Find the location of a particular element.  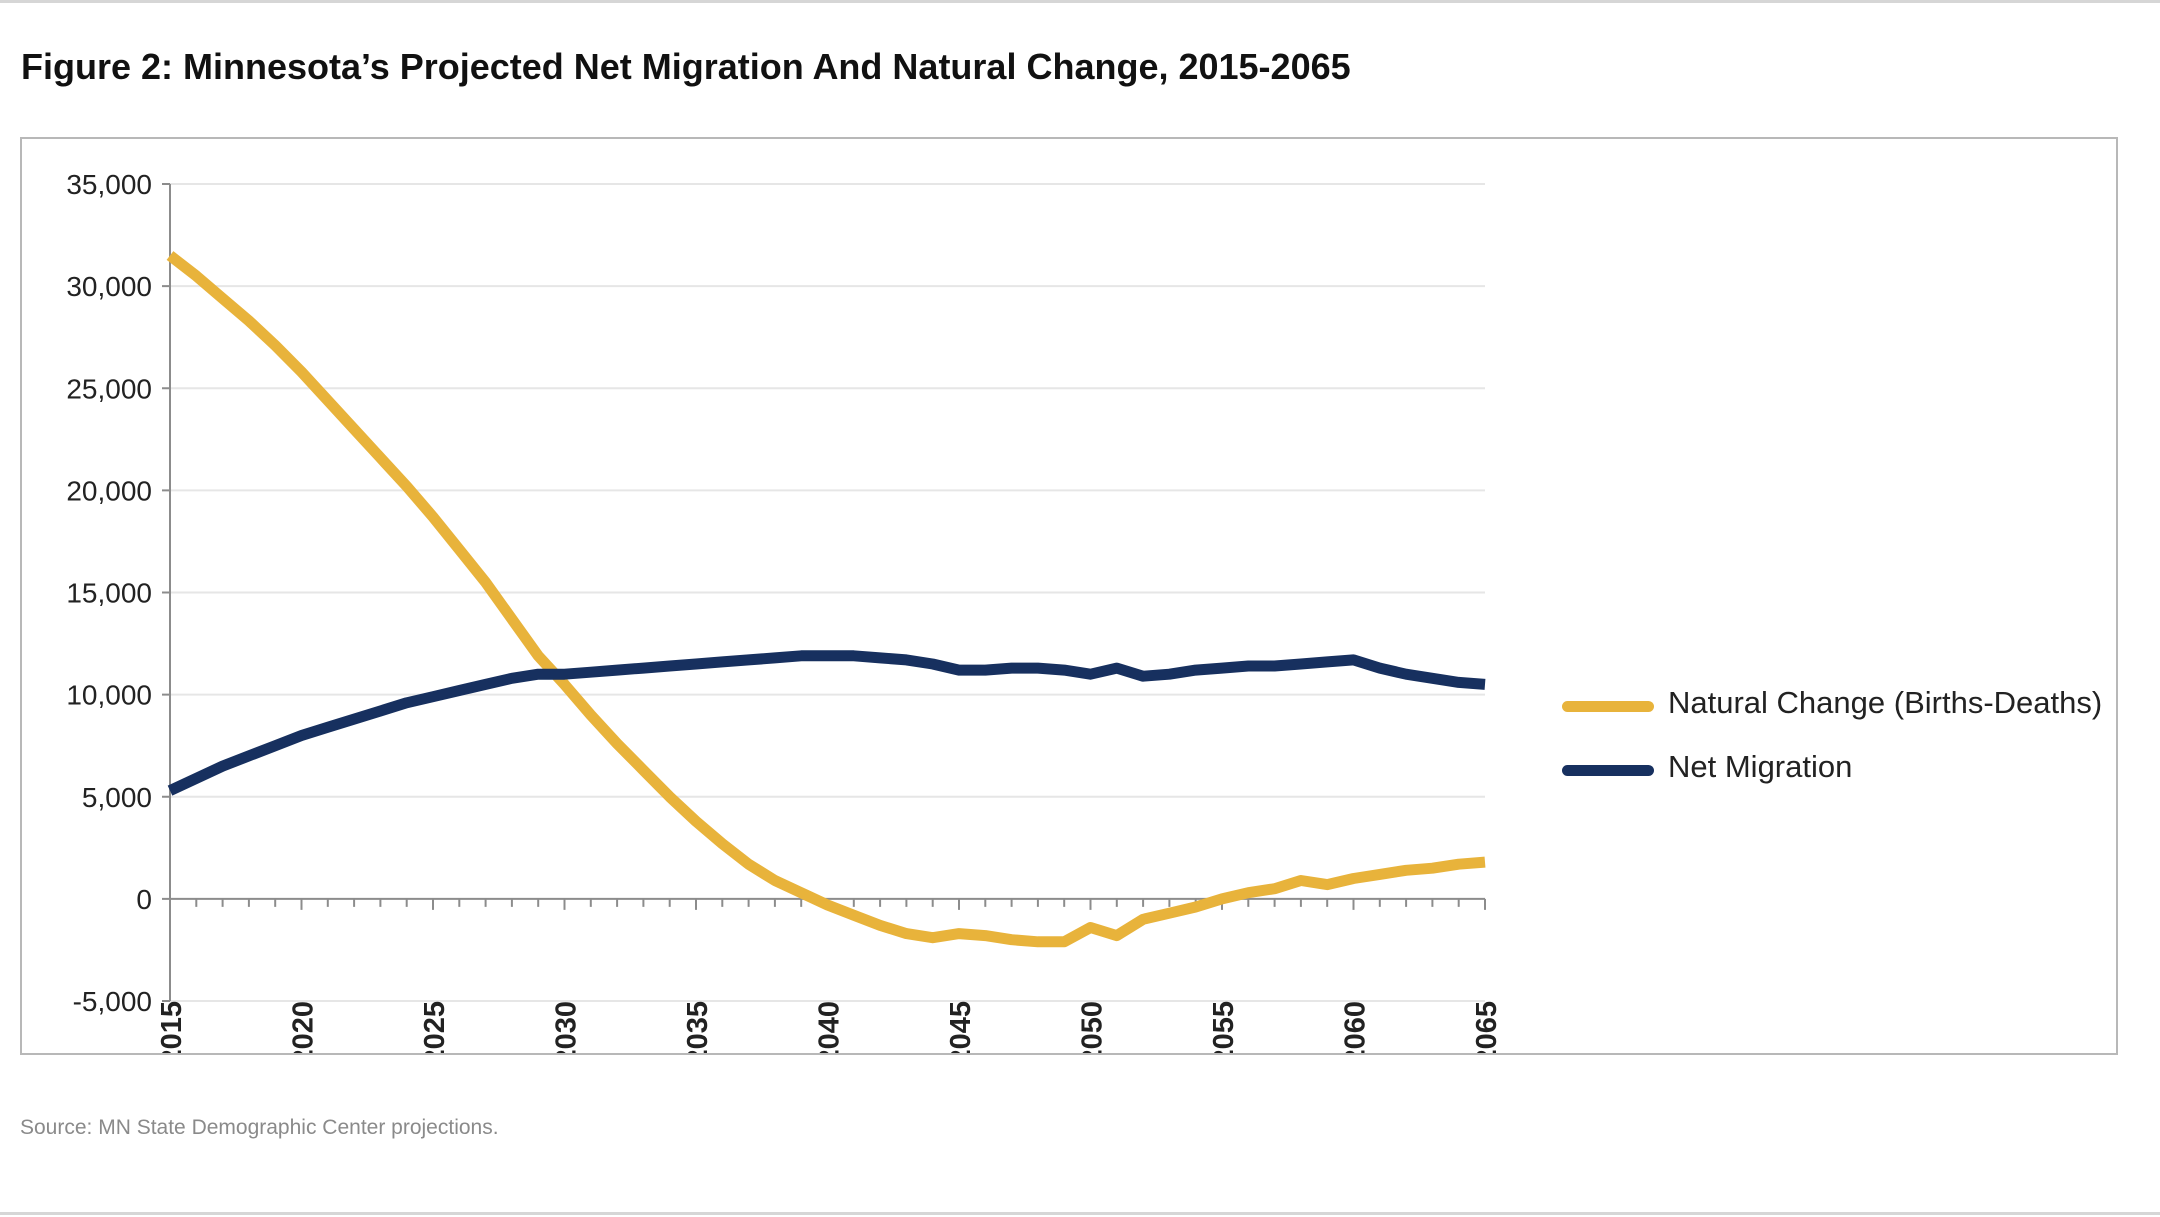

y-tick-label-5: 20,000 is located at coordinates (109, 490).